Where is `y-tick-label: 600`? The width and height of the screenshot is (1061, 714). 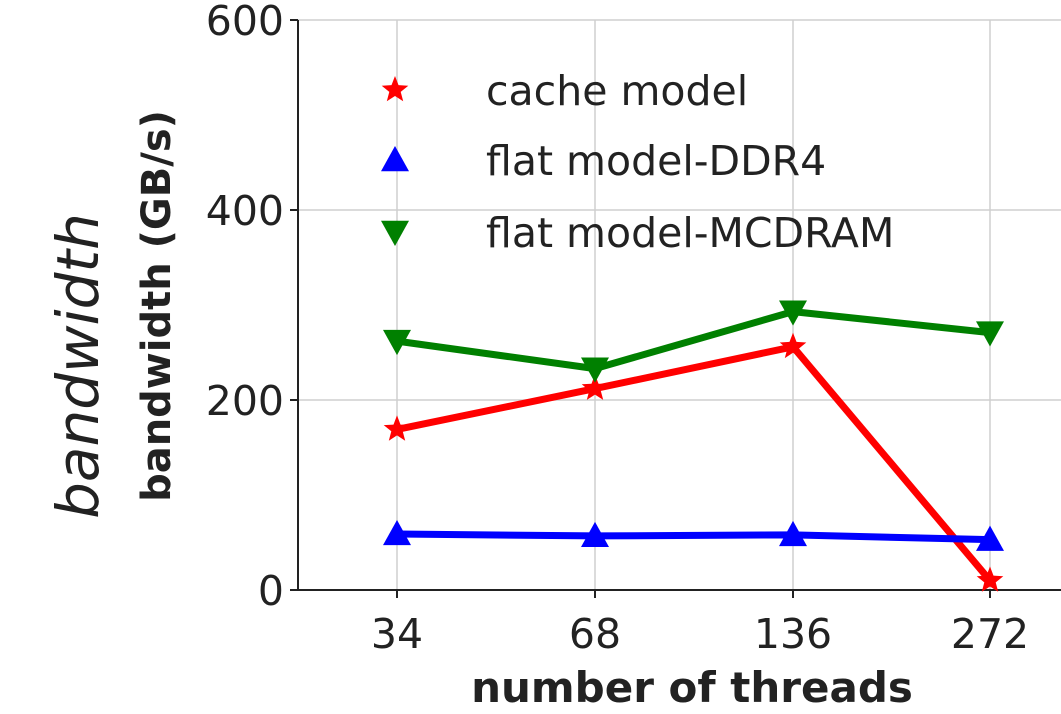 y-tick-label: 600 is located at coordinates (245, 22).